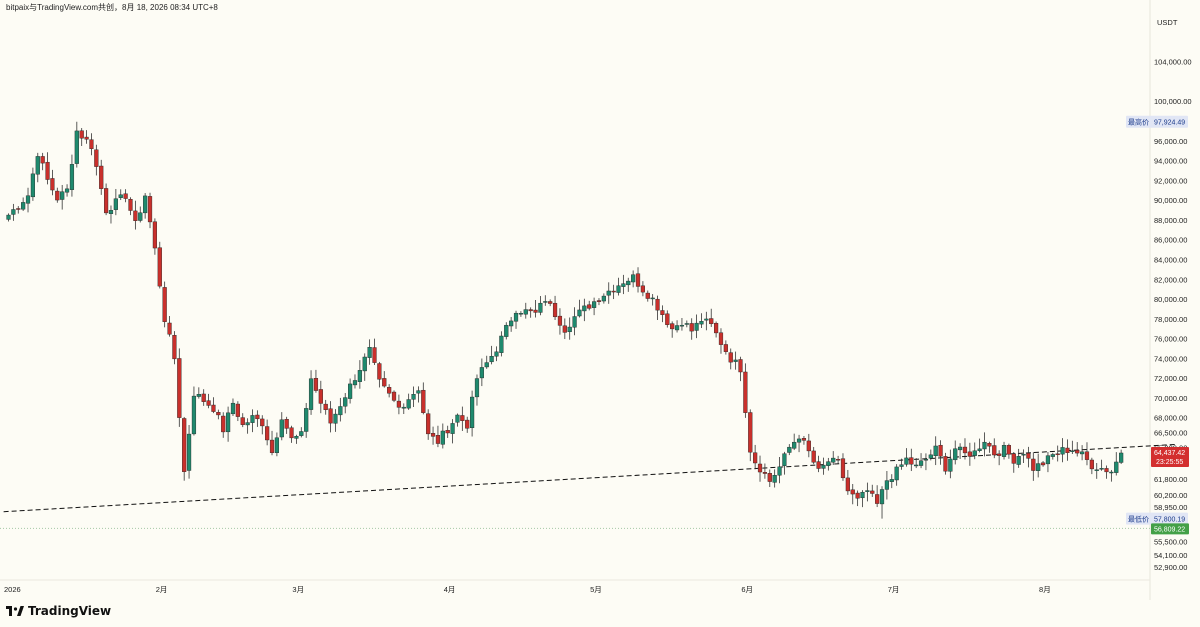 The height and width of the screenshot is (627, 1200). Describe the element at coordinates (1170, 479) in the screenshot. I see `y-tick-label: 61,800.00` at that location.